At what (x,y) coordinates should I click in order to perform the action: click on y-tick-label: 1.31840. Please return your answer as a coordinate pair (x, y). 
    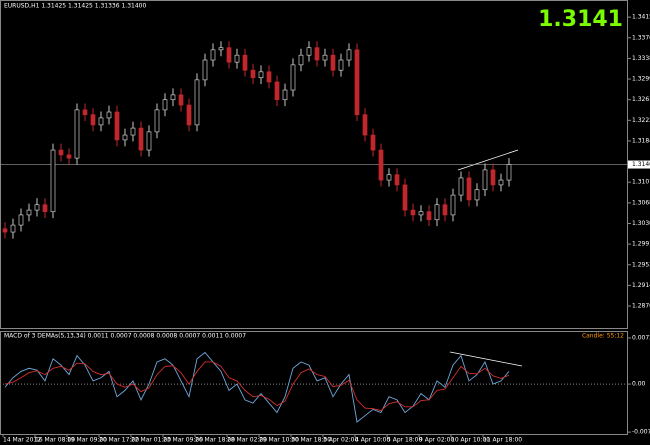
    Looking at the image, I should click on (641, 140).